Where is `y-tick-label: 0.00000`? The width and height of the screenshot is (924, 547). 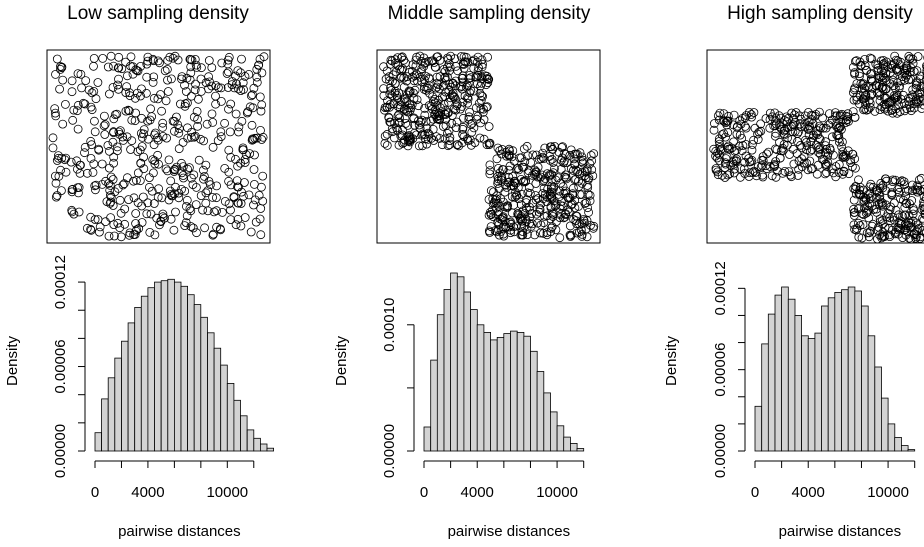
y-tick-label: 0.00000 is located at coordinates (720, 451).